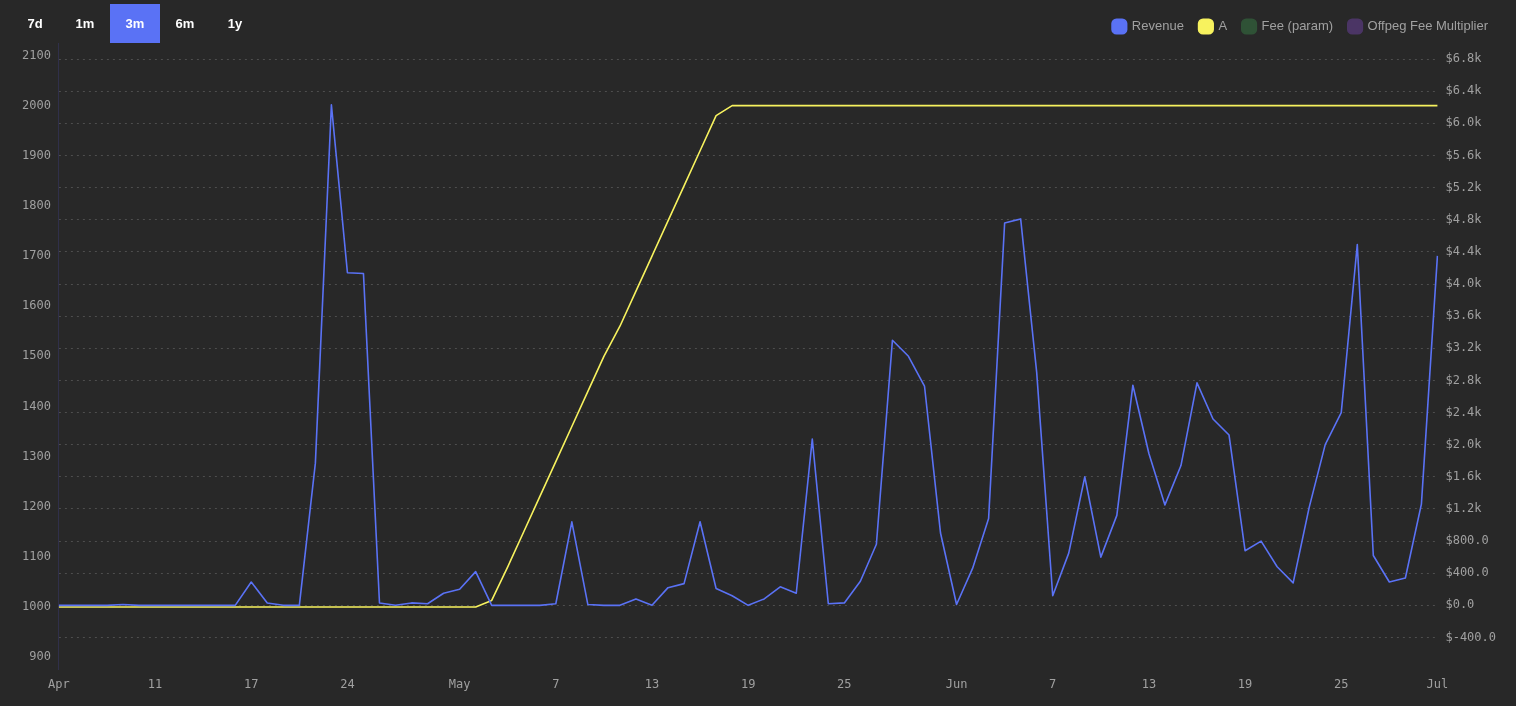  I want to click on y2-tick-label: $400.0, so click(1467, 572).